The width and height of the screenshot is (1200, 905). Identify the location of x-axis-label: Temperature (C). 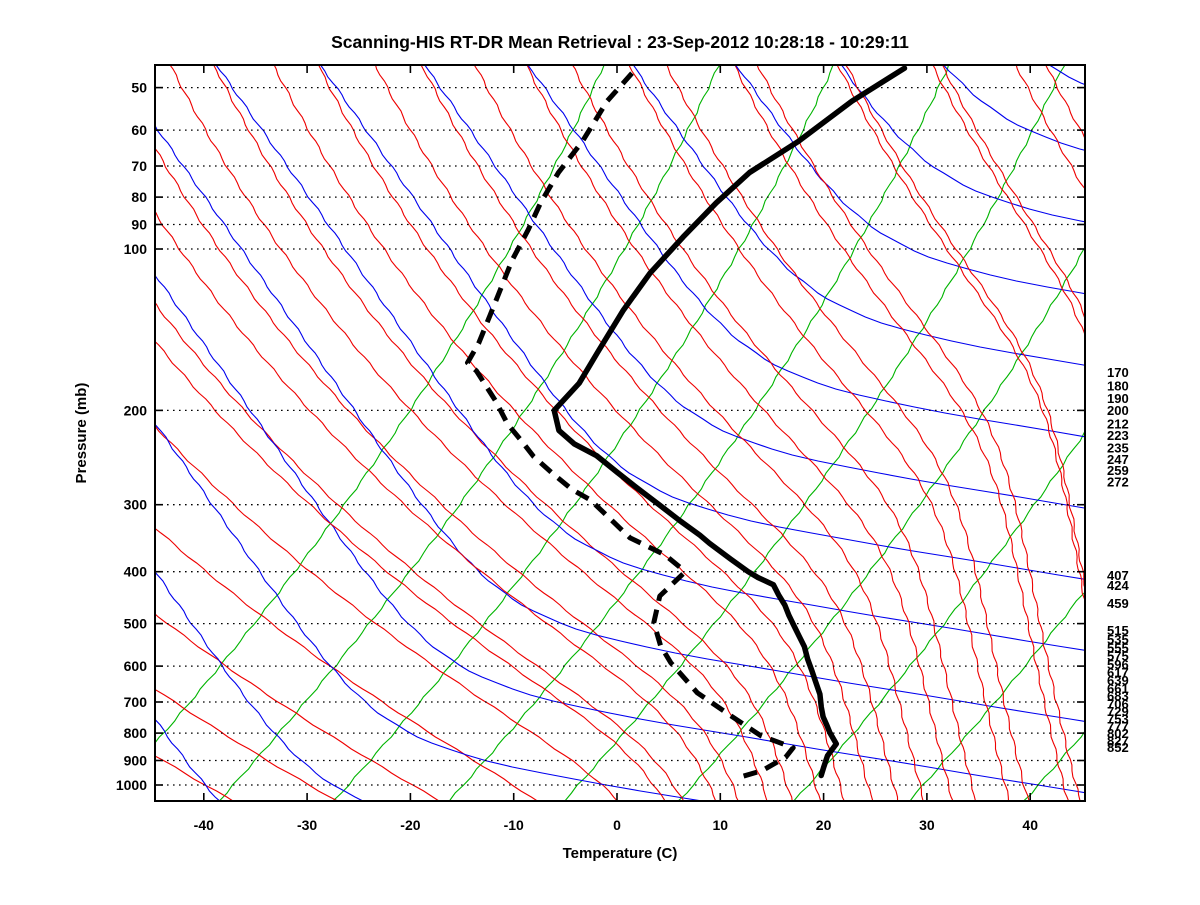
(620, 853).